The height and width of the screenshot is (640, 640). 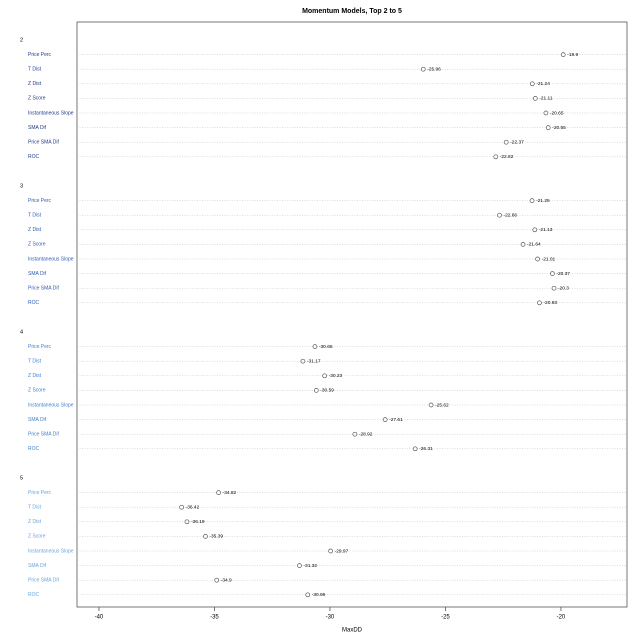 What do you see at coordinates (352, 631) in the screenshot?
I see `x-axis-label: MaxDD` at bounding box center [352, 631].